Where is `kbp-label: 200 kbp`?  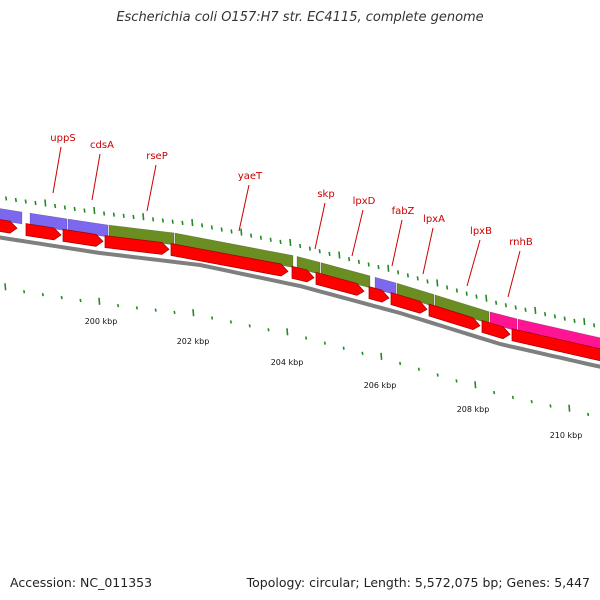
kbp-label: 200 kbp is located at coordinates (101, 321).